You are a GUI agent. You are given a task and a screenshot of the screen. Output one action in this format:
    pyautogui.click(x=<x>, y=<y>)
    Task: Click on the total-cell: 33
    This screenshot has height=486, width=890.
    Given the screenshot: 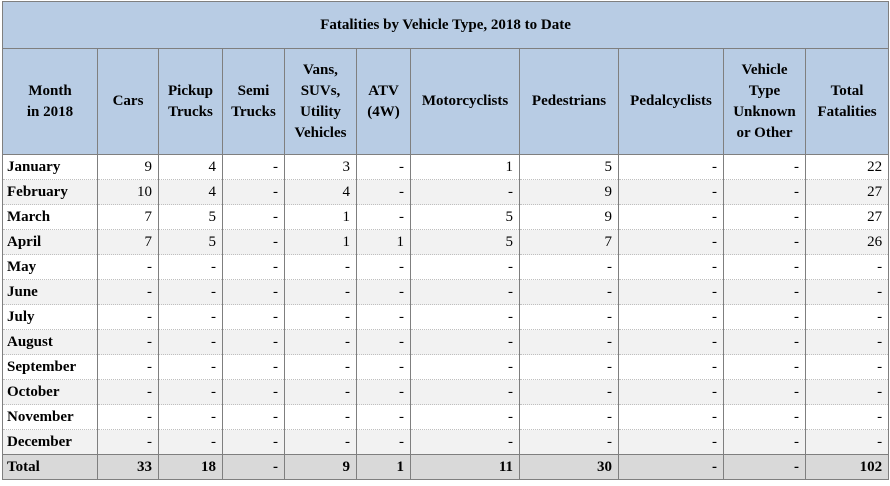 What is the action you would take?
    pyautogui.click(x=128, y=467)
    